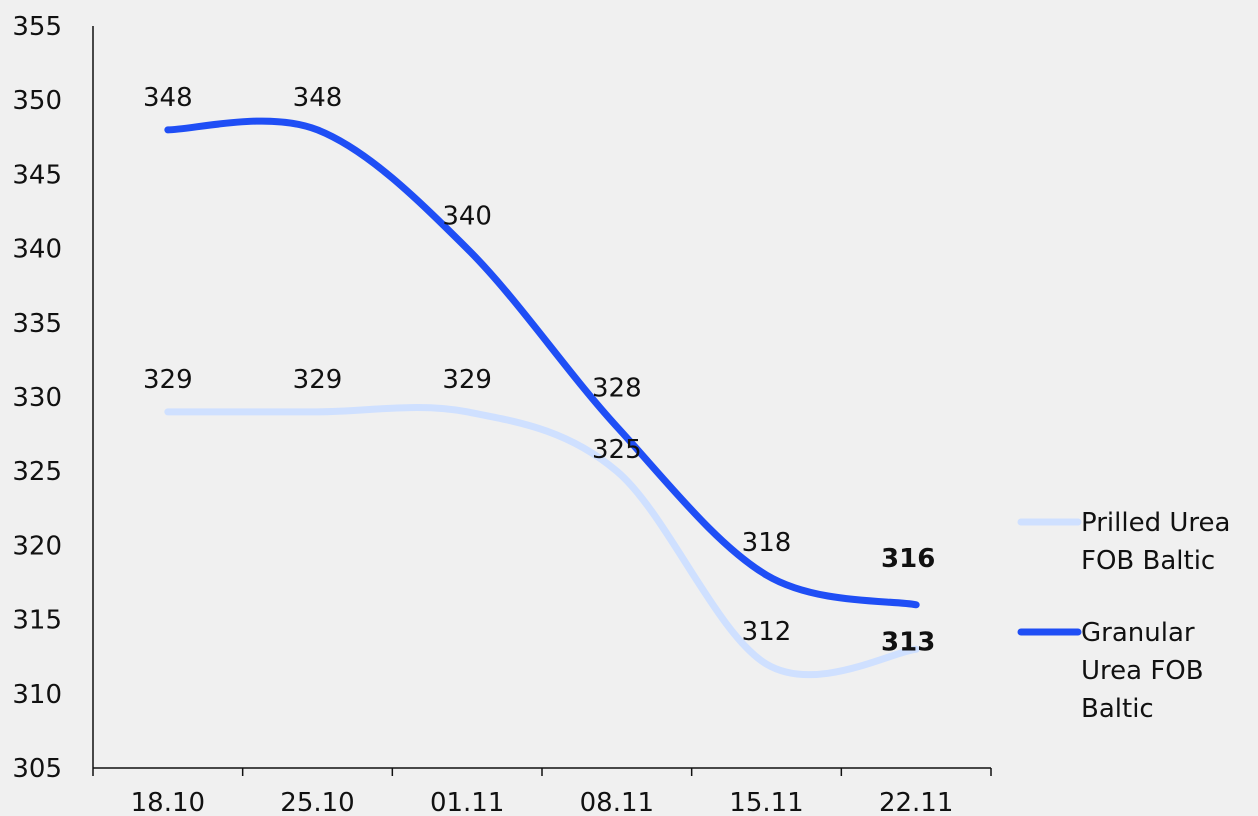  What do you see at coordinates (467, 217) in the screenshot?
I see `data-label: 340` at bounding box center [467, 217].